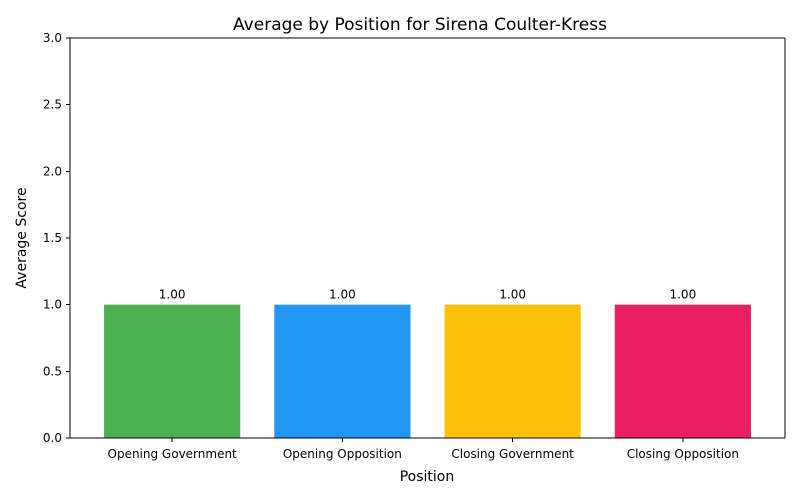 The image size is (800, 500). Describe the element at coordinates (22, 237) in the screenshot. I see `y-axis-label: Average Score` at that location.